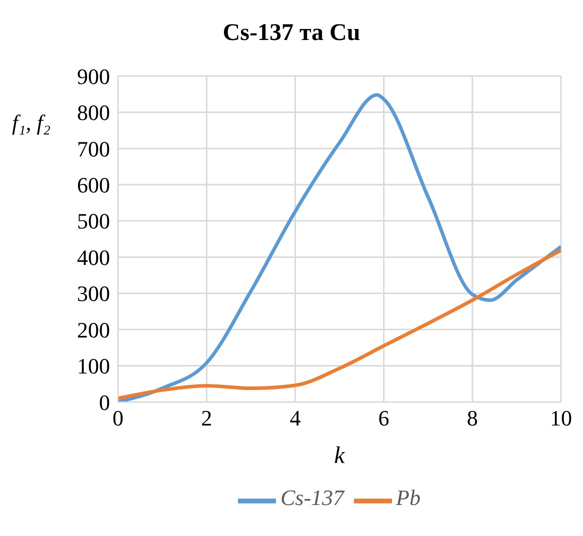 The height and width of the screenshot is (536, 583). Describe the element at coordinates (340, 456) in the screenshot. I see `x-axis-title: k` at that location.